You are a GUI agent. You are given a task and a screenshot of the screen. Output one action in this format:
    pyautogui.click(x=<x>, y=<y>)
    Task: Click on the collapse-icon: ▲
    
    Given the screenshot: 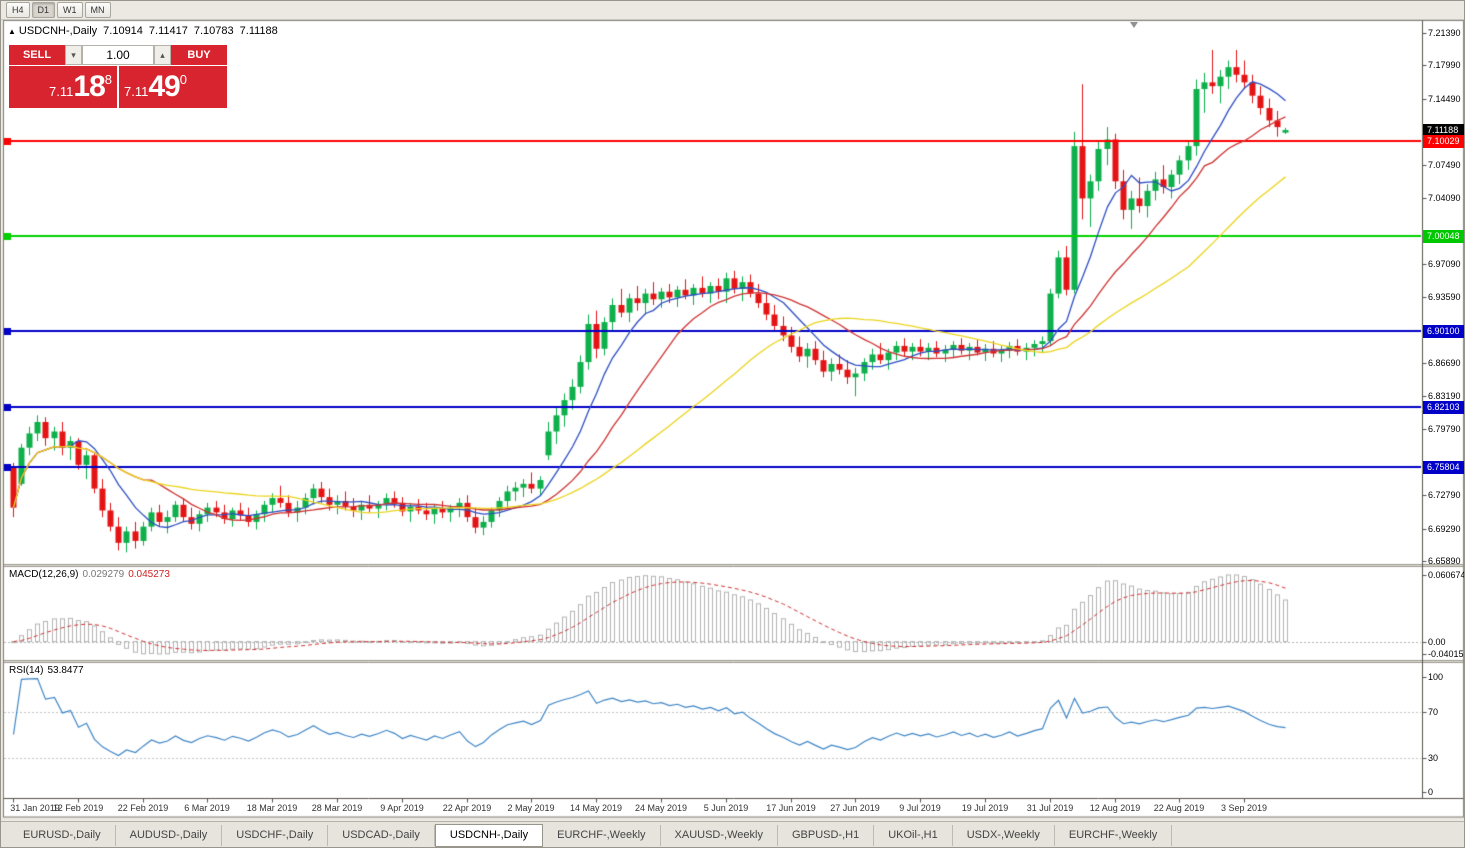 What is the action you would take?
    pyautogui.click(x=12, y=31)
    